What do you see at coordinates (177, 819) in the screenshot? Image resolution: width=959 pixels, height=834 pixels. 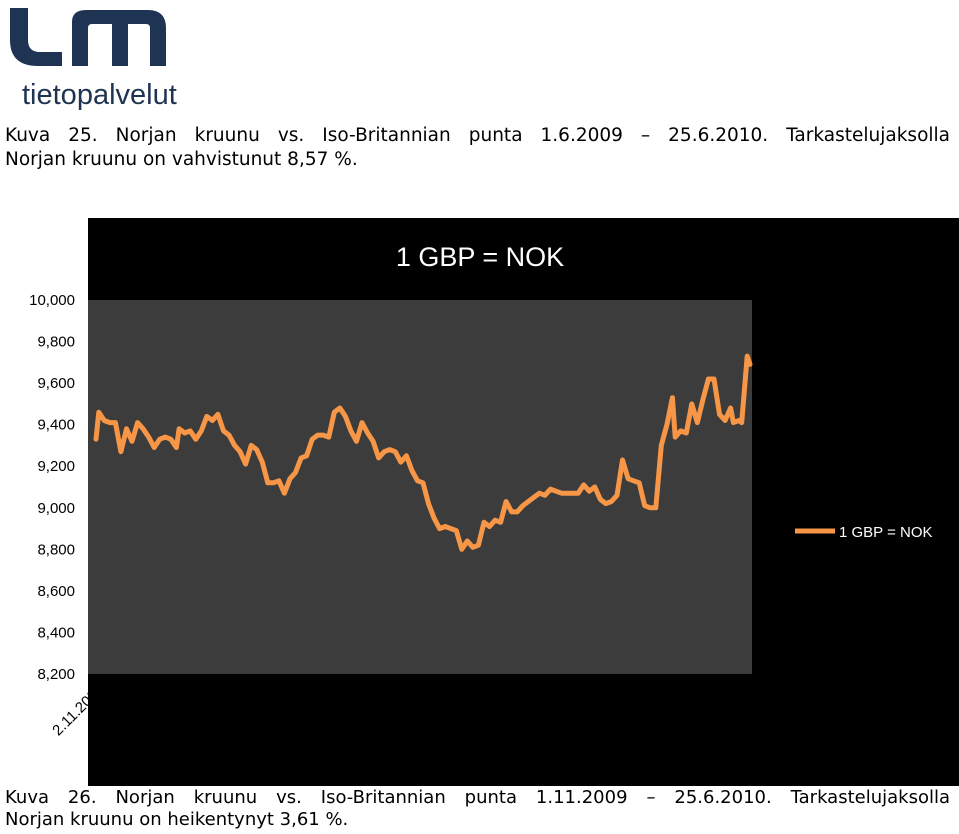 I see `caption-bottom-line-2: Norjan kruunu on heikentynyt 3,61 %.` at bounding box center [177, 819].